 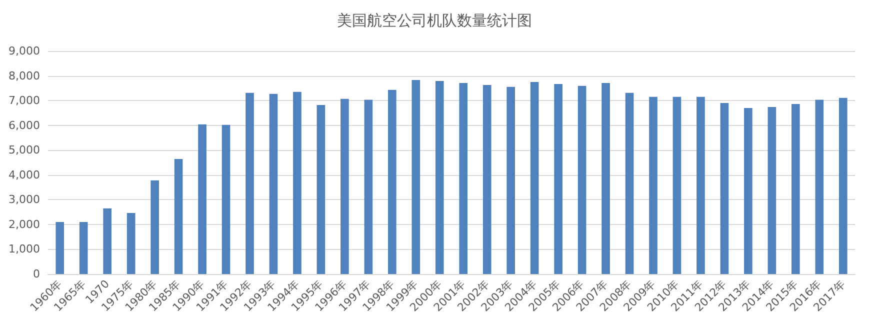 I want to click on y-tick-label: 2,000, so click(x=24, y=224).